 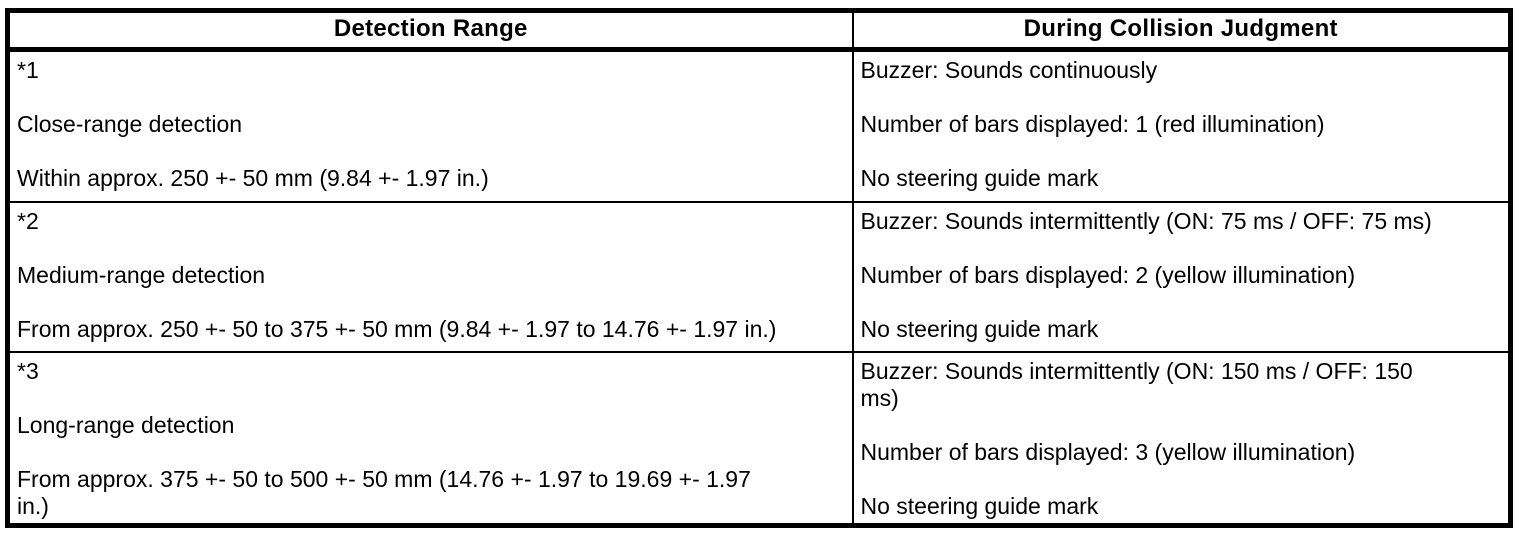 I want to click on range-name: Long-range detection, so click(x=126, y=424).